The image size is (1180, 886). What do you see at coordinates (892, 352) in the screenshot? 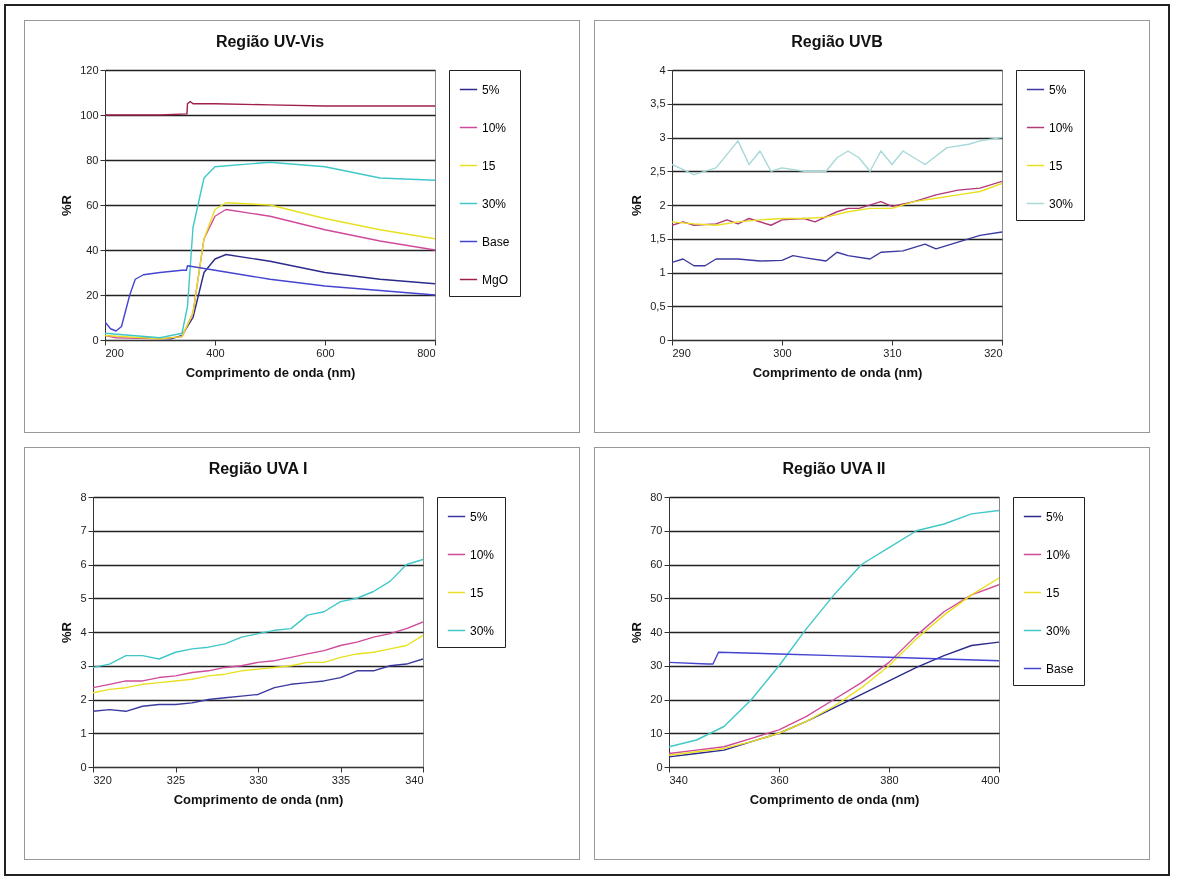
I see `x-tick-label: 310` at bounding box center [892, 352].